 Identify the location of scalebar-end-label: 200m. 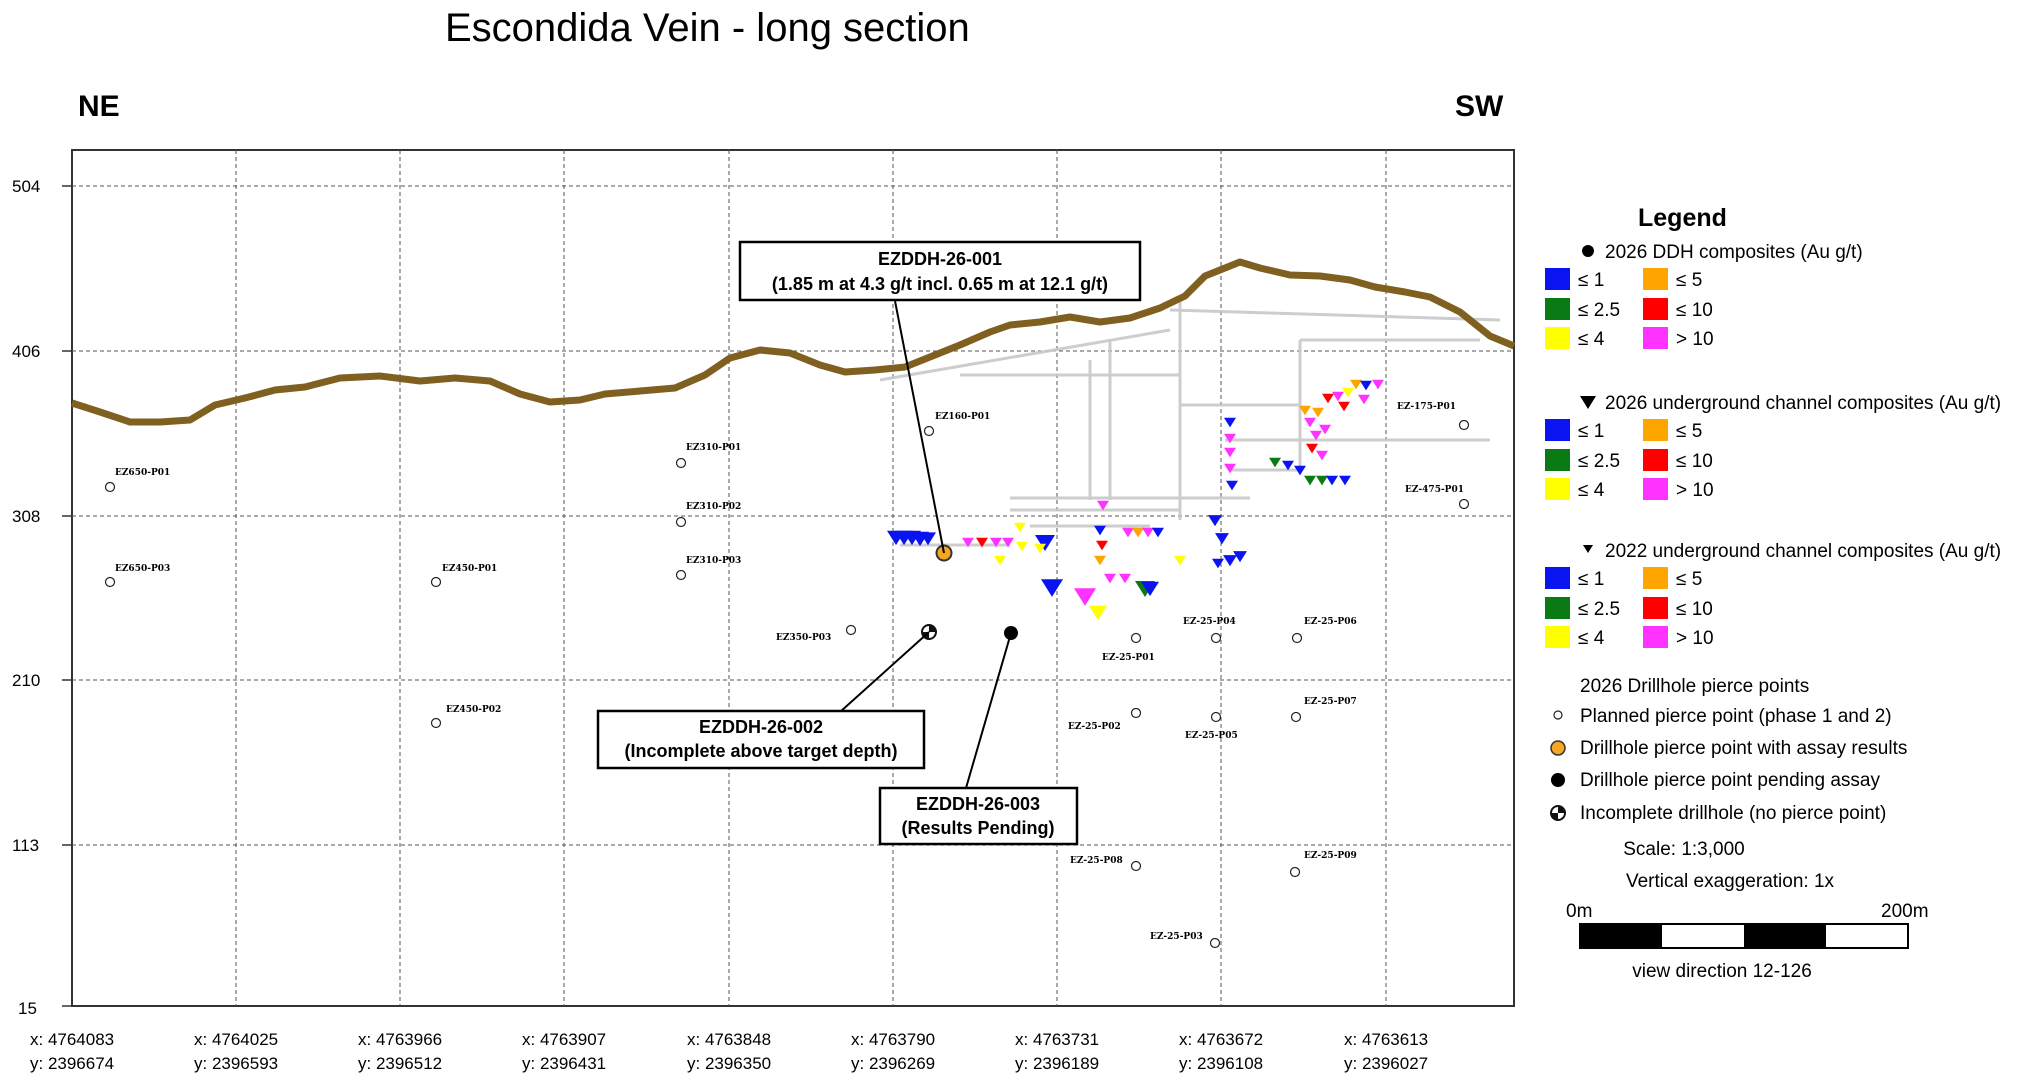
(1905, 911).